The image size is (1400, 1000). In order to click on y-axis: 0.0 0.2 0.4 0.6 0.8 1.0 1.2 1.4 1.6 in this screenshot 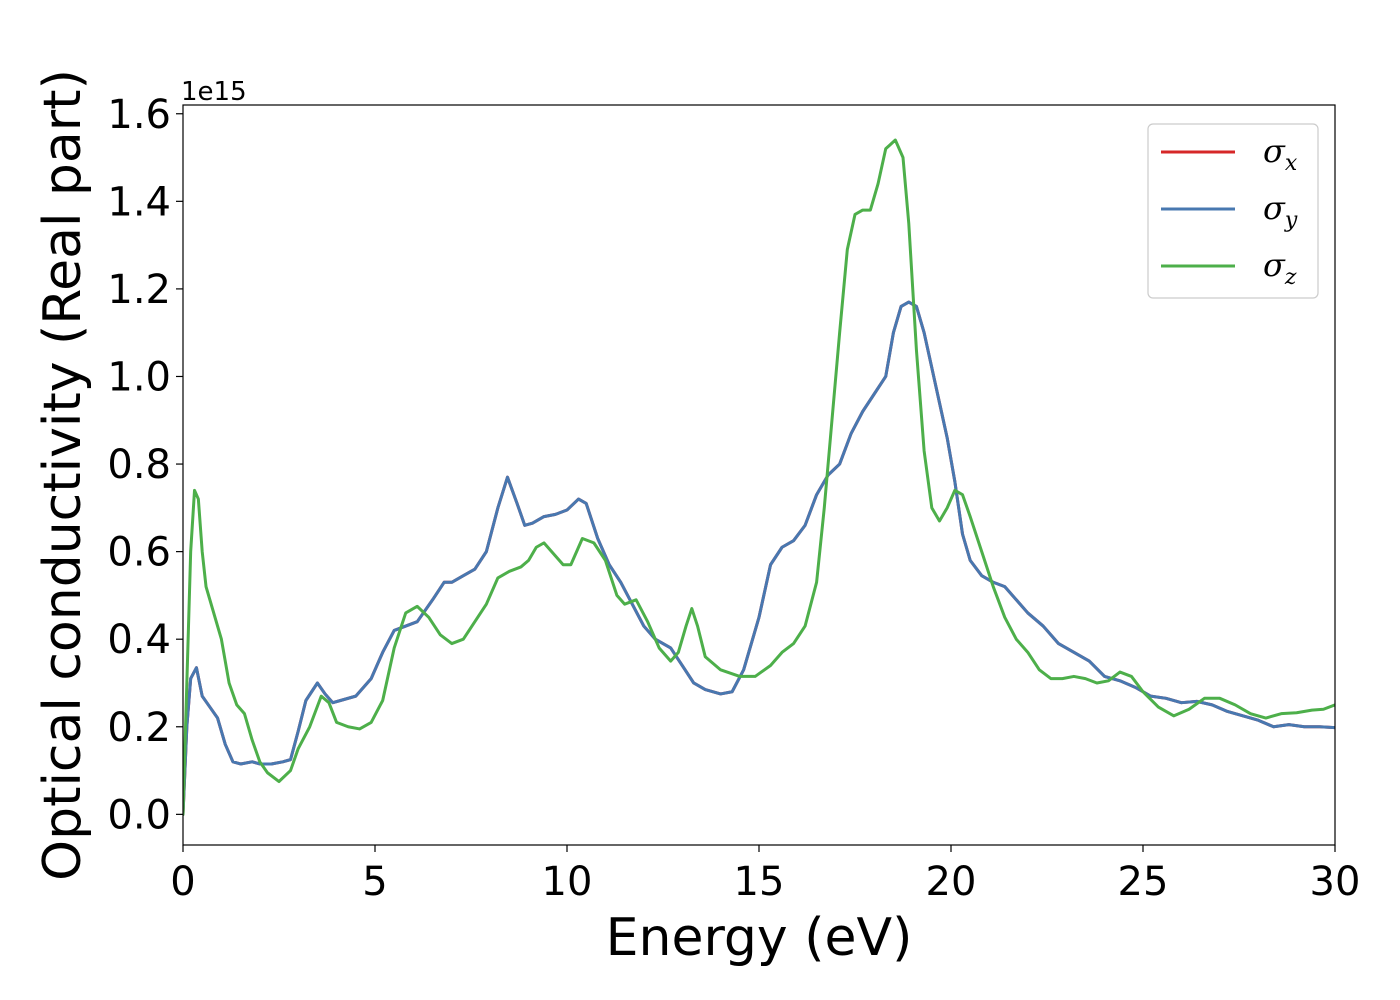, I will do `click(145, 465)`.